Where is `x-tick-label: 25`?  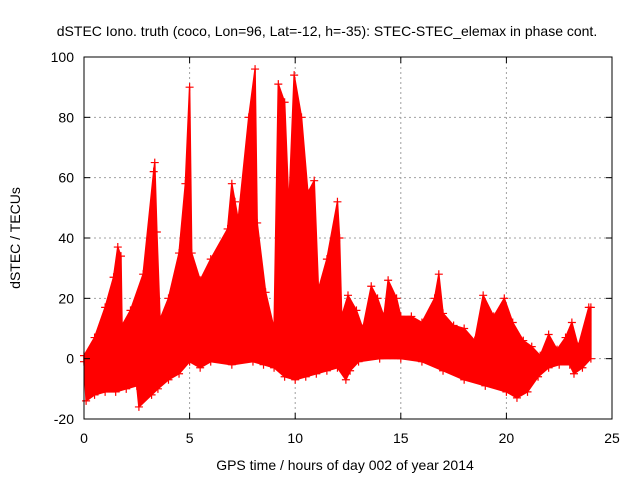 x-tick-label: 25 is located at coordinates (612, 438).